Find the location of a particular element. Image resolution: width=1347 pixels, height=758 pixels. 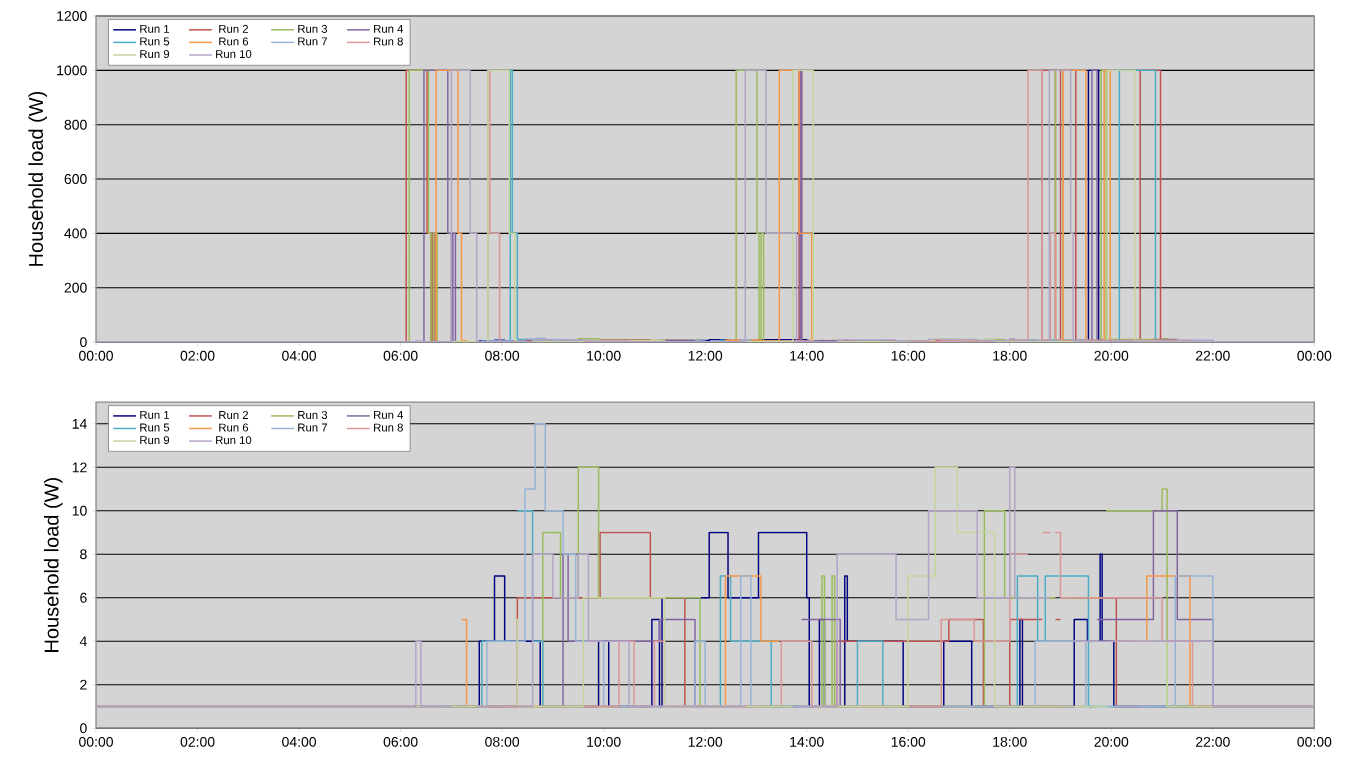

y-tick-label: 10 is located at coordinates (79, 510).